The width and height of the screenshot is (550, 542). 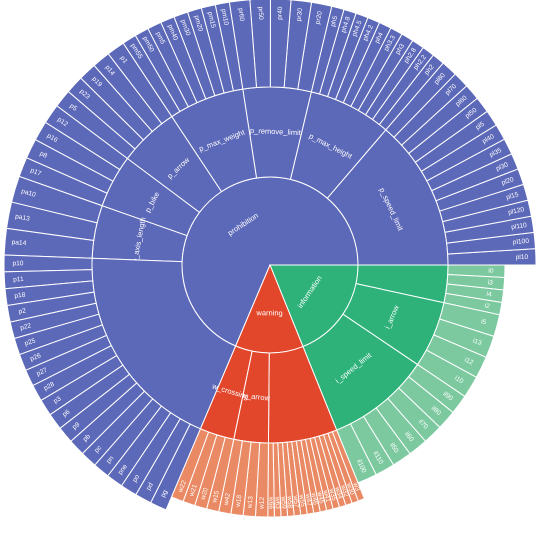 I want to click on leaf-label-pm15: pm15, so click(x=211, y=20).